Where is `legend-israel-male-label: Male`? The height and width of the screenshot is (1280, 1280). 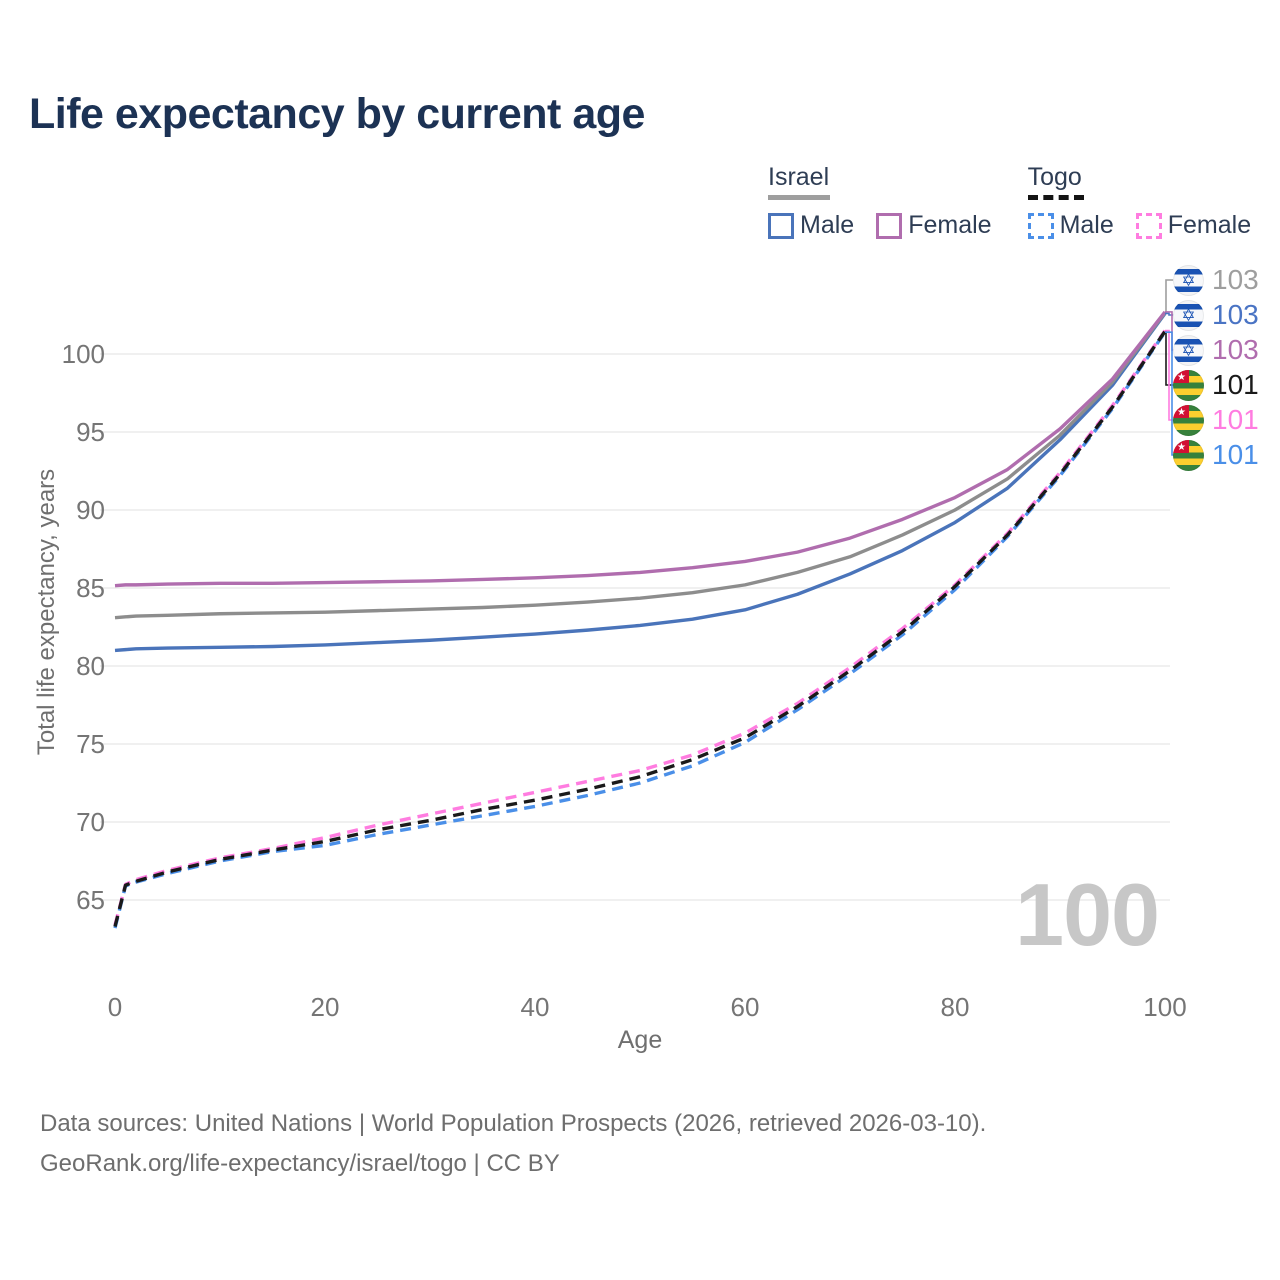 legend-israel-male-label: Male is located at coordinates (827, 225).